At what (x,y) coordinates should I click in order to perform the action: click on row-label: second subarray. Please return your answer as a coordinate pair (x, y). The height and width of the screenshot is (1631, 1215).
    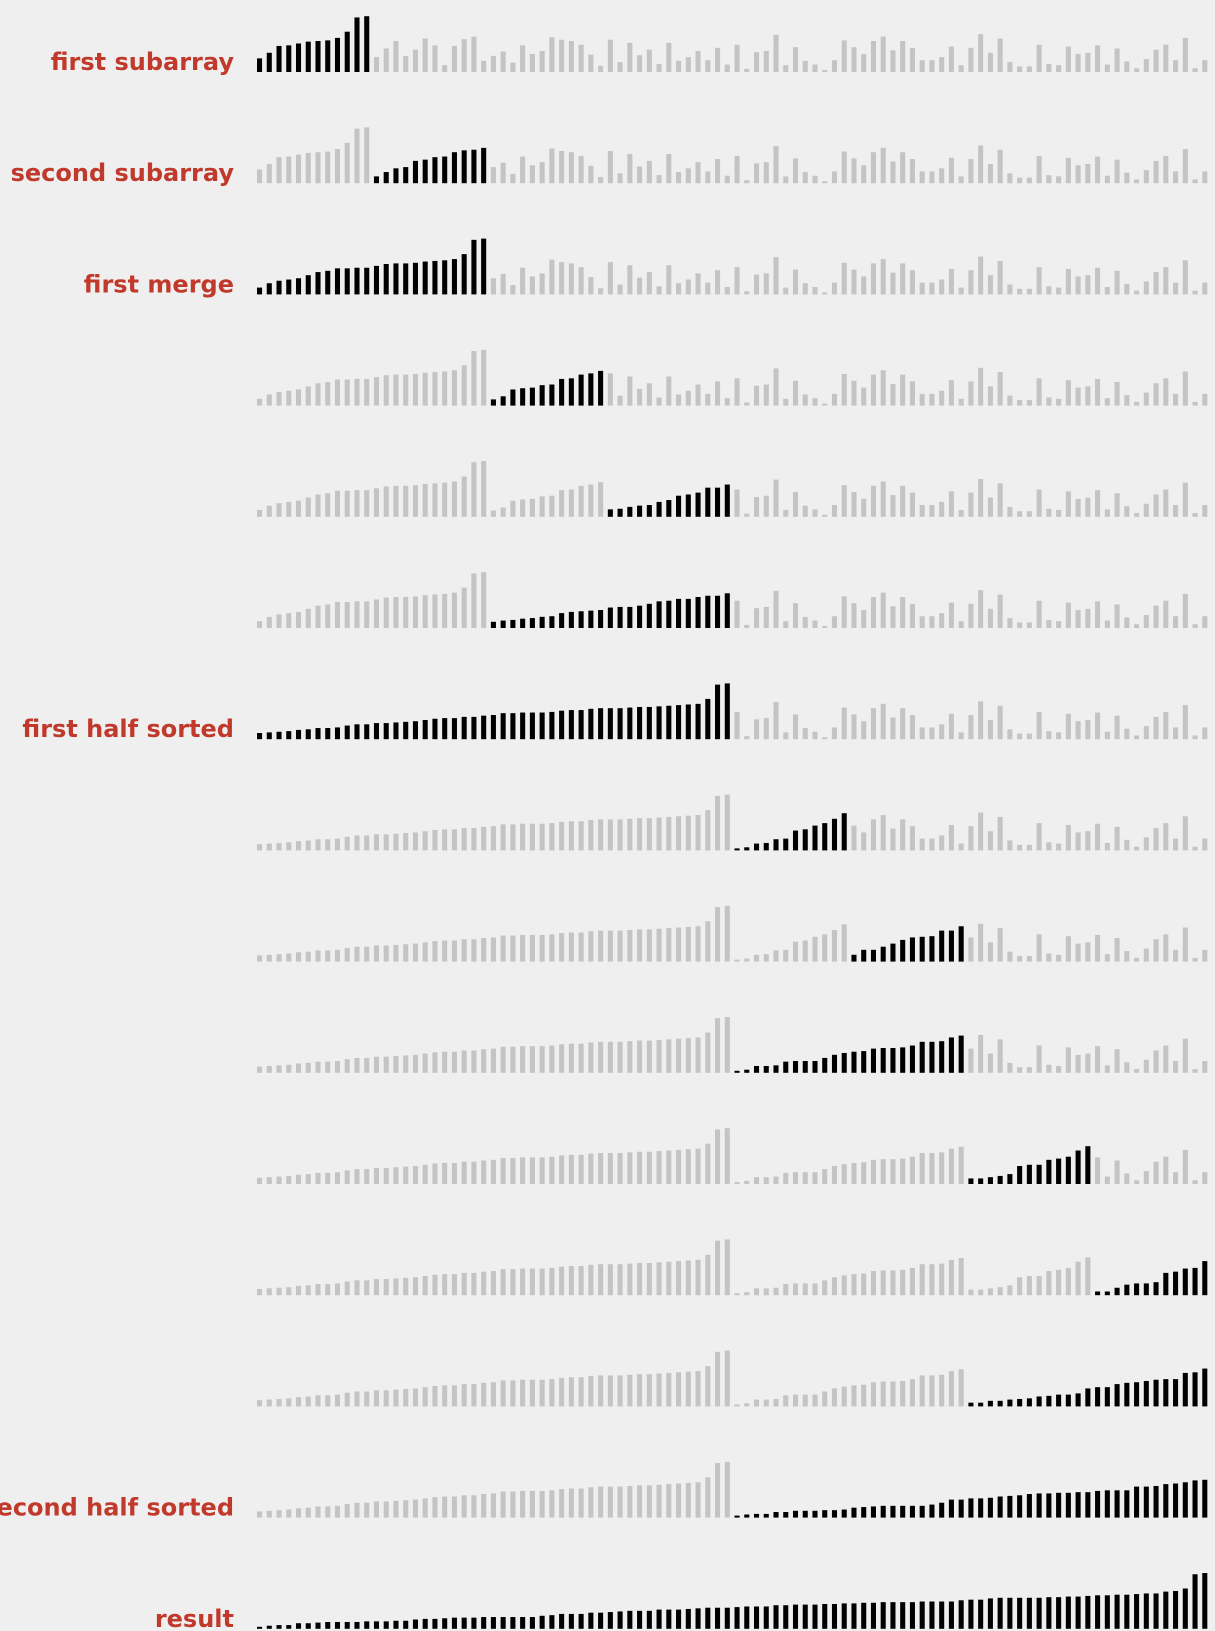
    Looking at the image, I should click on (123, 173).